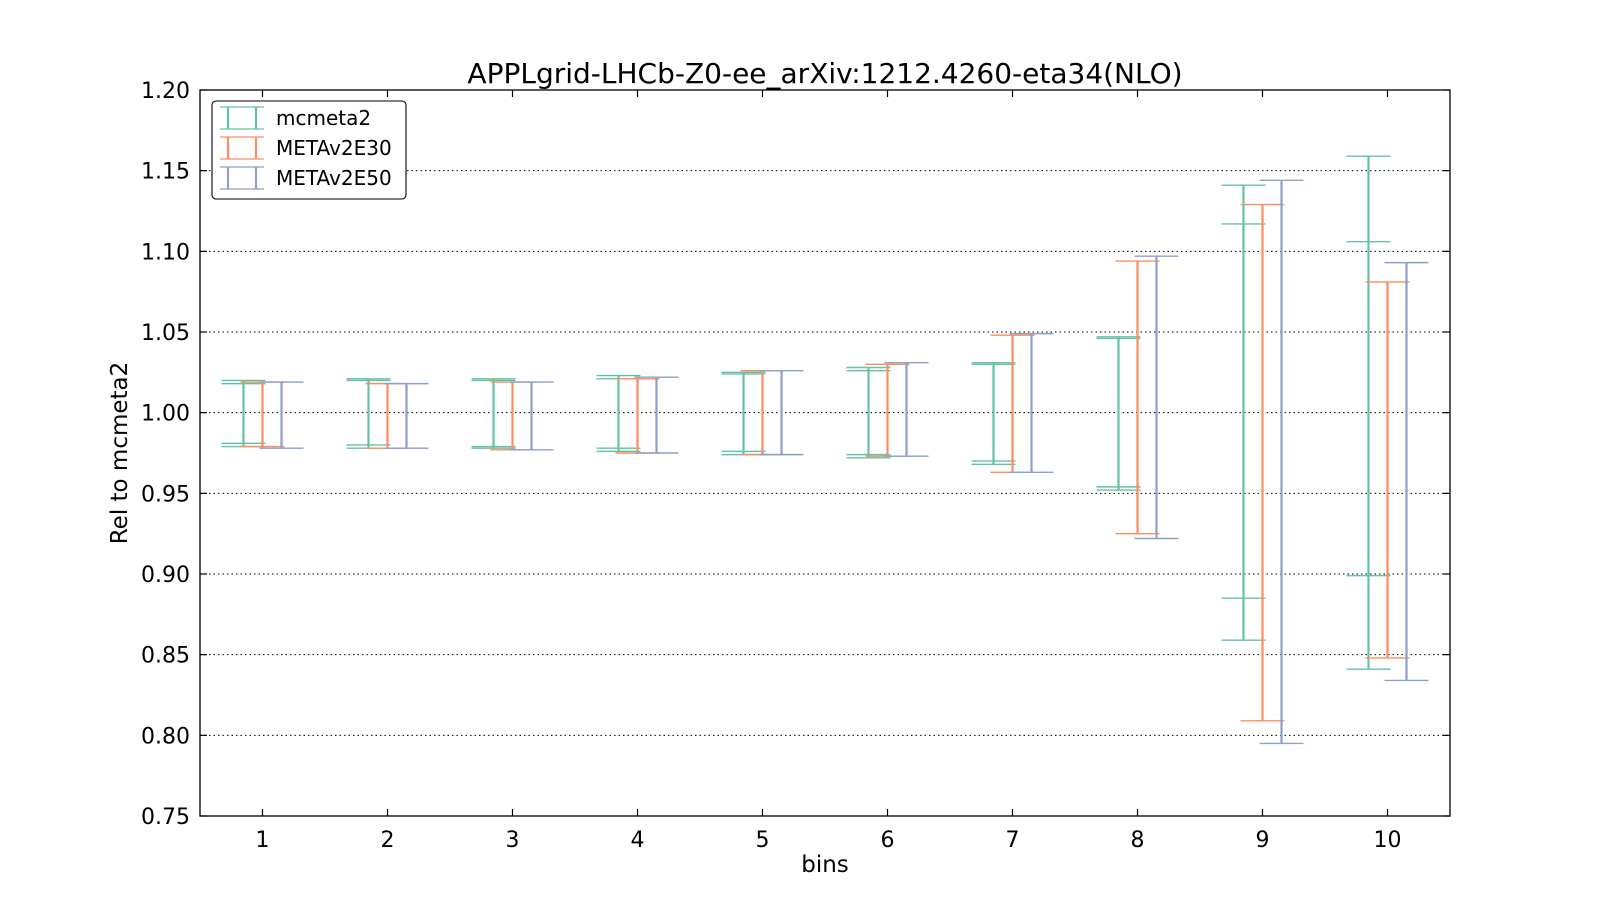  Describe the element at coordinates (323, 118) in the screenshot. I see `legend-label: mcmeta2` at that location.